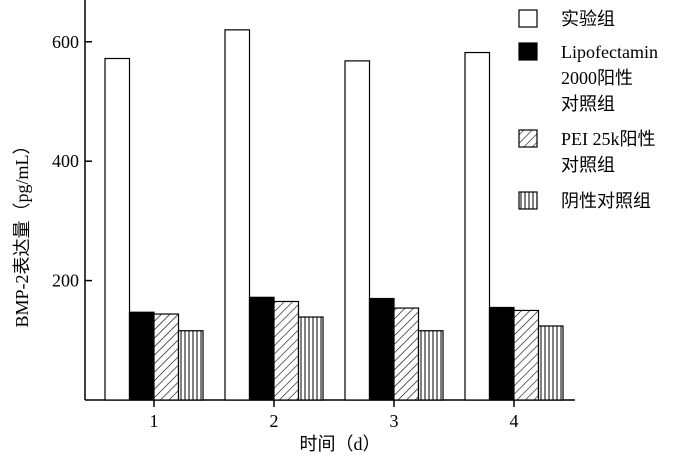 The image size is (700, 461). I want to click on bar-series4-cat2, so click(310, 358).